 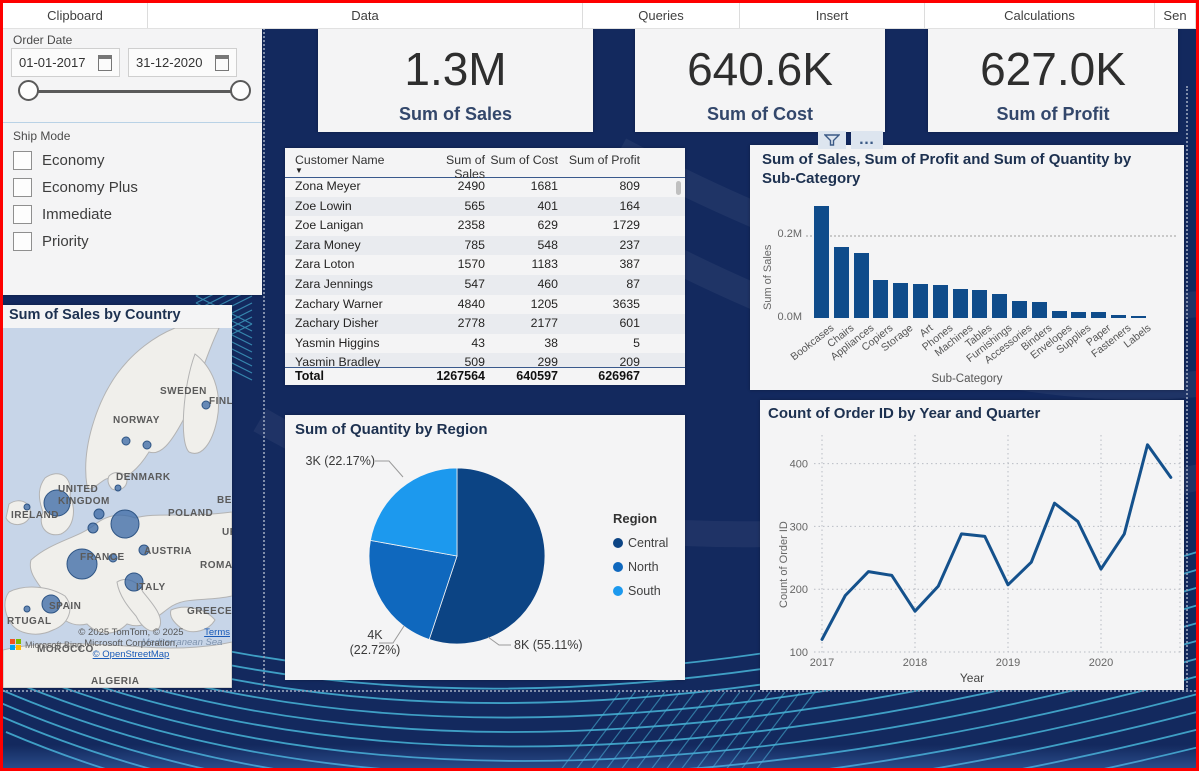 What do you see at coordinates (240, 90) in the screenshot?
I see `date-range-slider-handle-end` at bounding box center [240, 90].